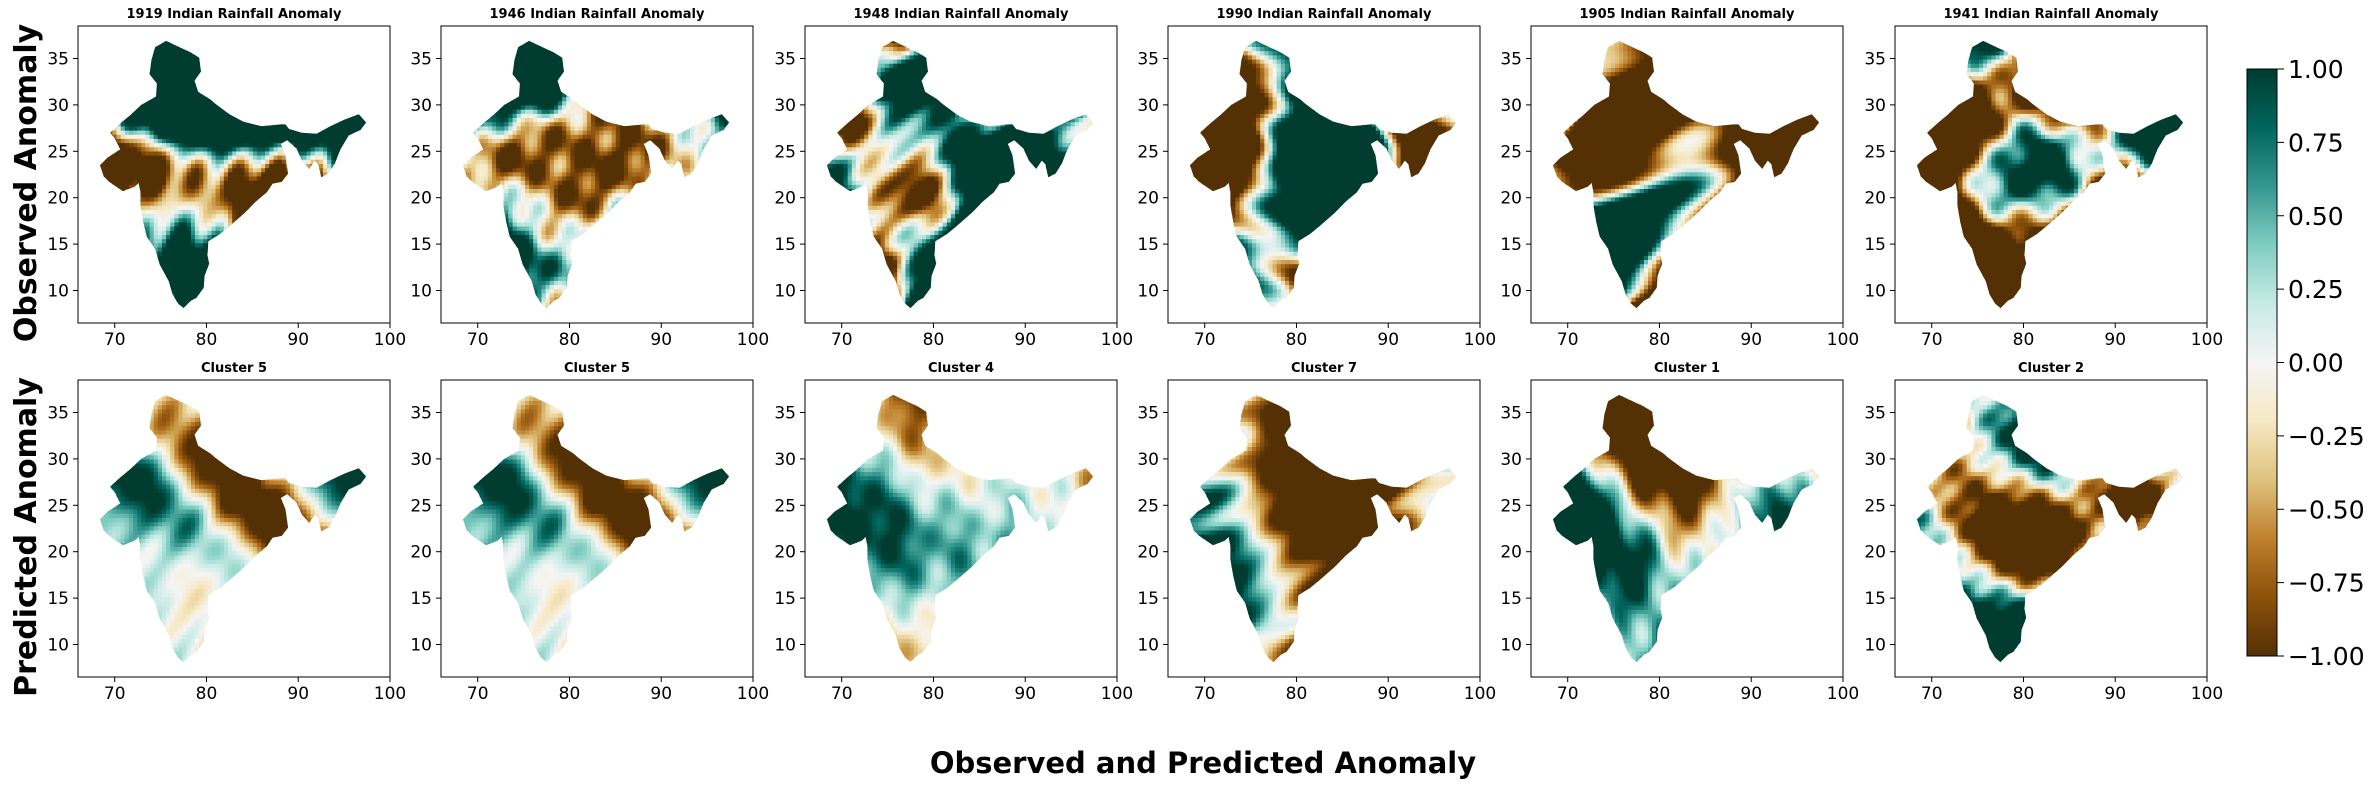 This screenshot has width=2375, height=786. I want to click on panel-8: Cluster 5 70 80 90 100 10 15 20 25 30 35, so click(589, 532).